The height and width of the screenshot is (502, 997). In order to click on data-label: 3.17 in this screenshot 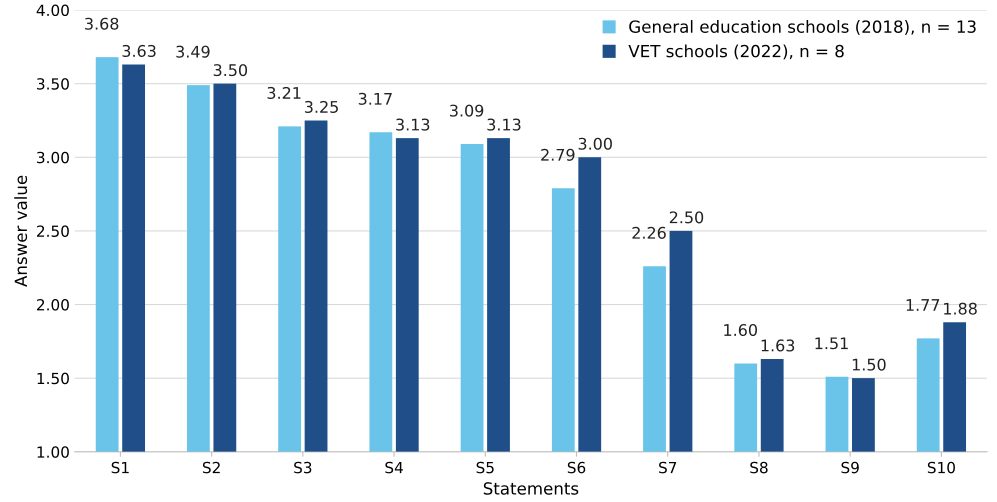, I will do `click(375, 98)`.